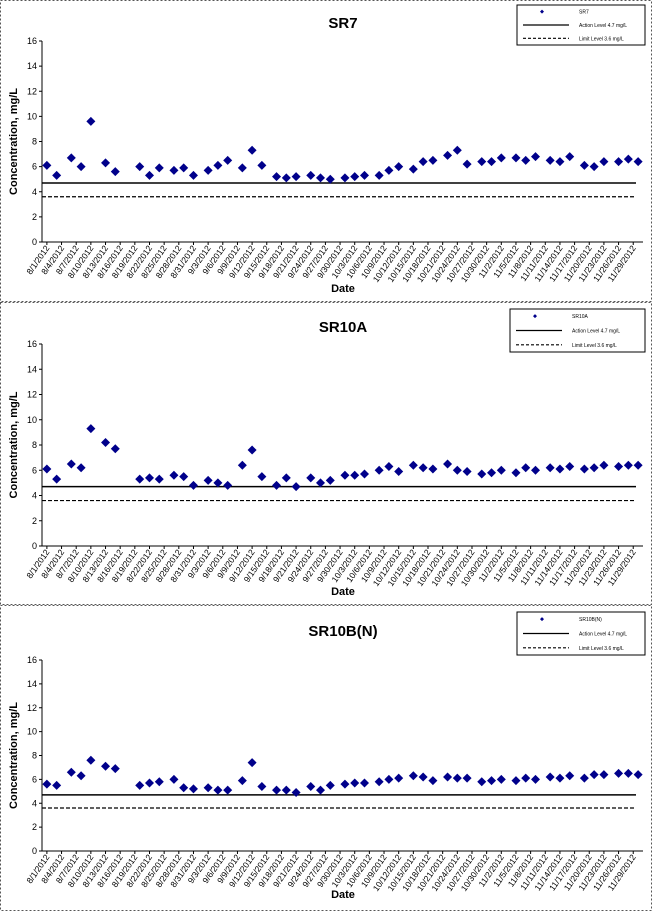  What do you see at coordinates (584, 13) in the screenshot?
I see `legend-label: SR7` at bounding box center [584, 13].